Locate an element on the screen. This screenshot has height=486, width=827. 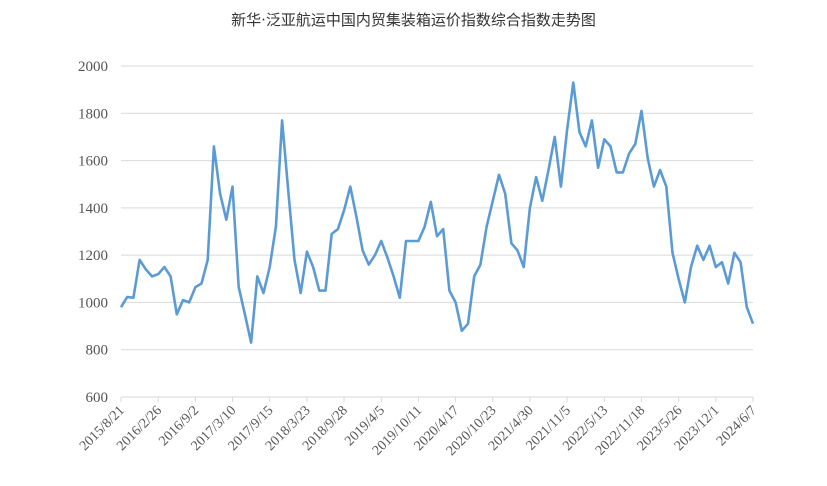
y-tick-label: 2000 is located at coordinates (93, 67).